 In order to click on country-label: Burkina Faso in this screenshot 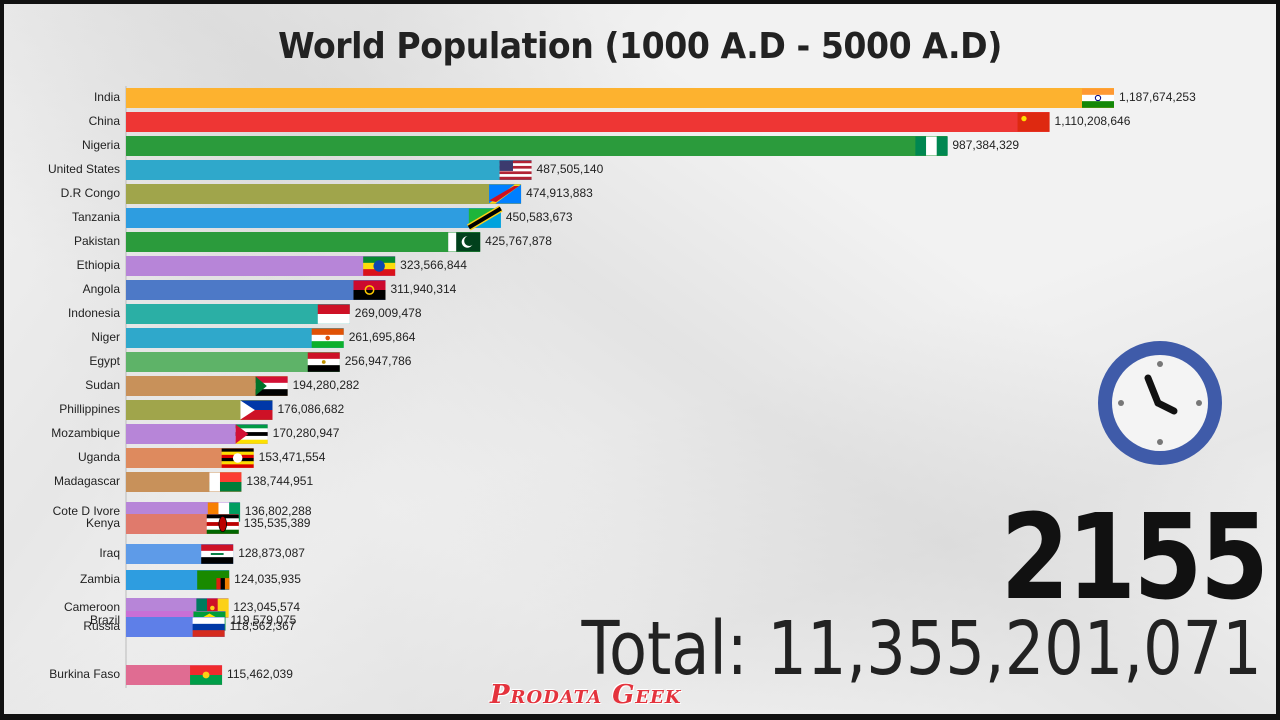, I will do `click(84, 674)`.